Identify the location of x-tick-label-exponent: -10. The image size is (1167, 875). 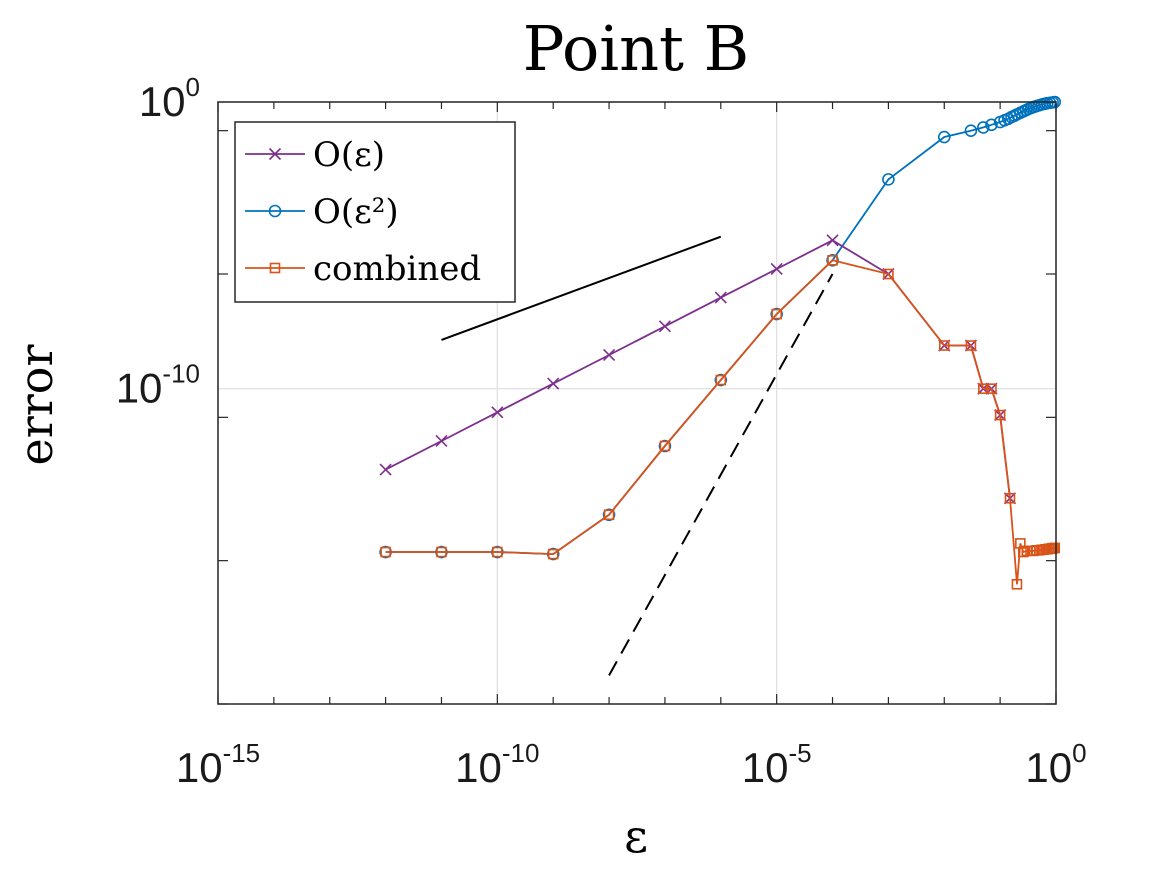
(521, 753).